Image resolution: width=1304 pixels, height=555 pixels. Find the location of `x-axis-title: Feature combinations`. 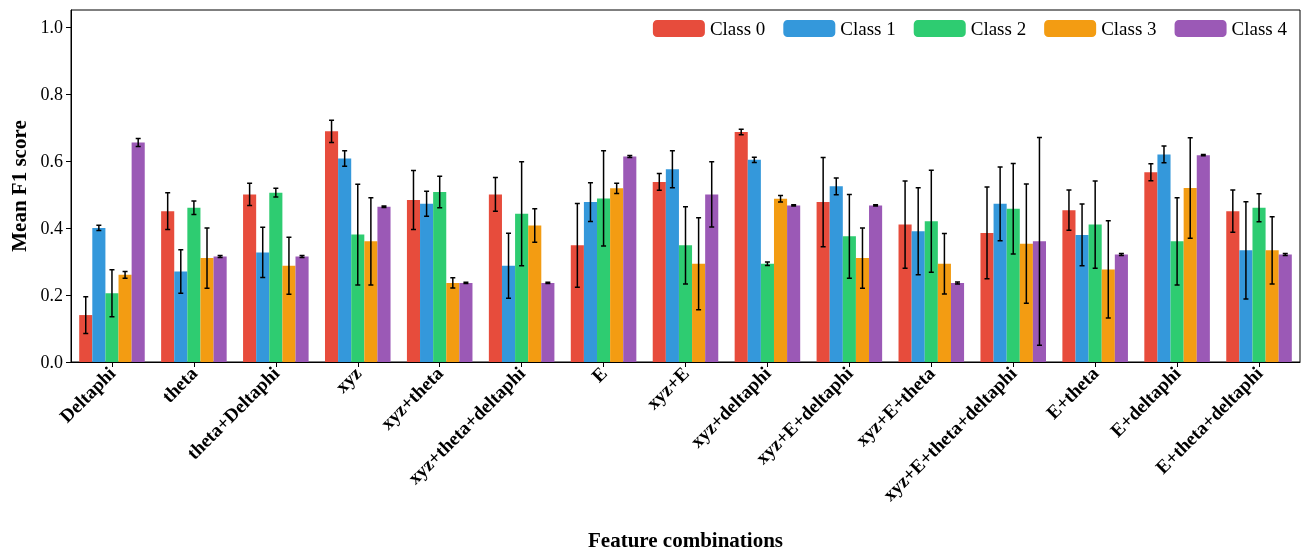

x-axis-title: Feature combinations is located at coordinates (685, 539).